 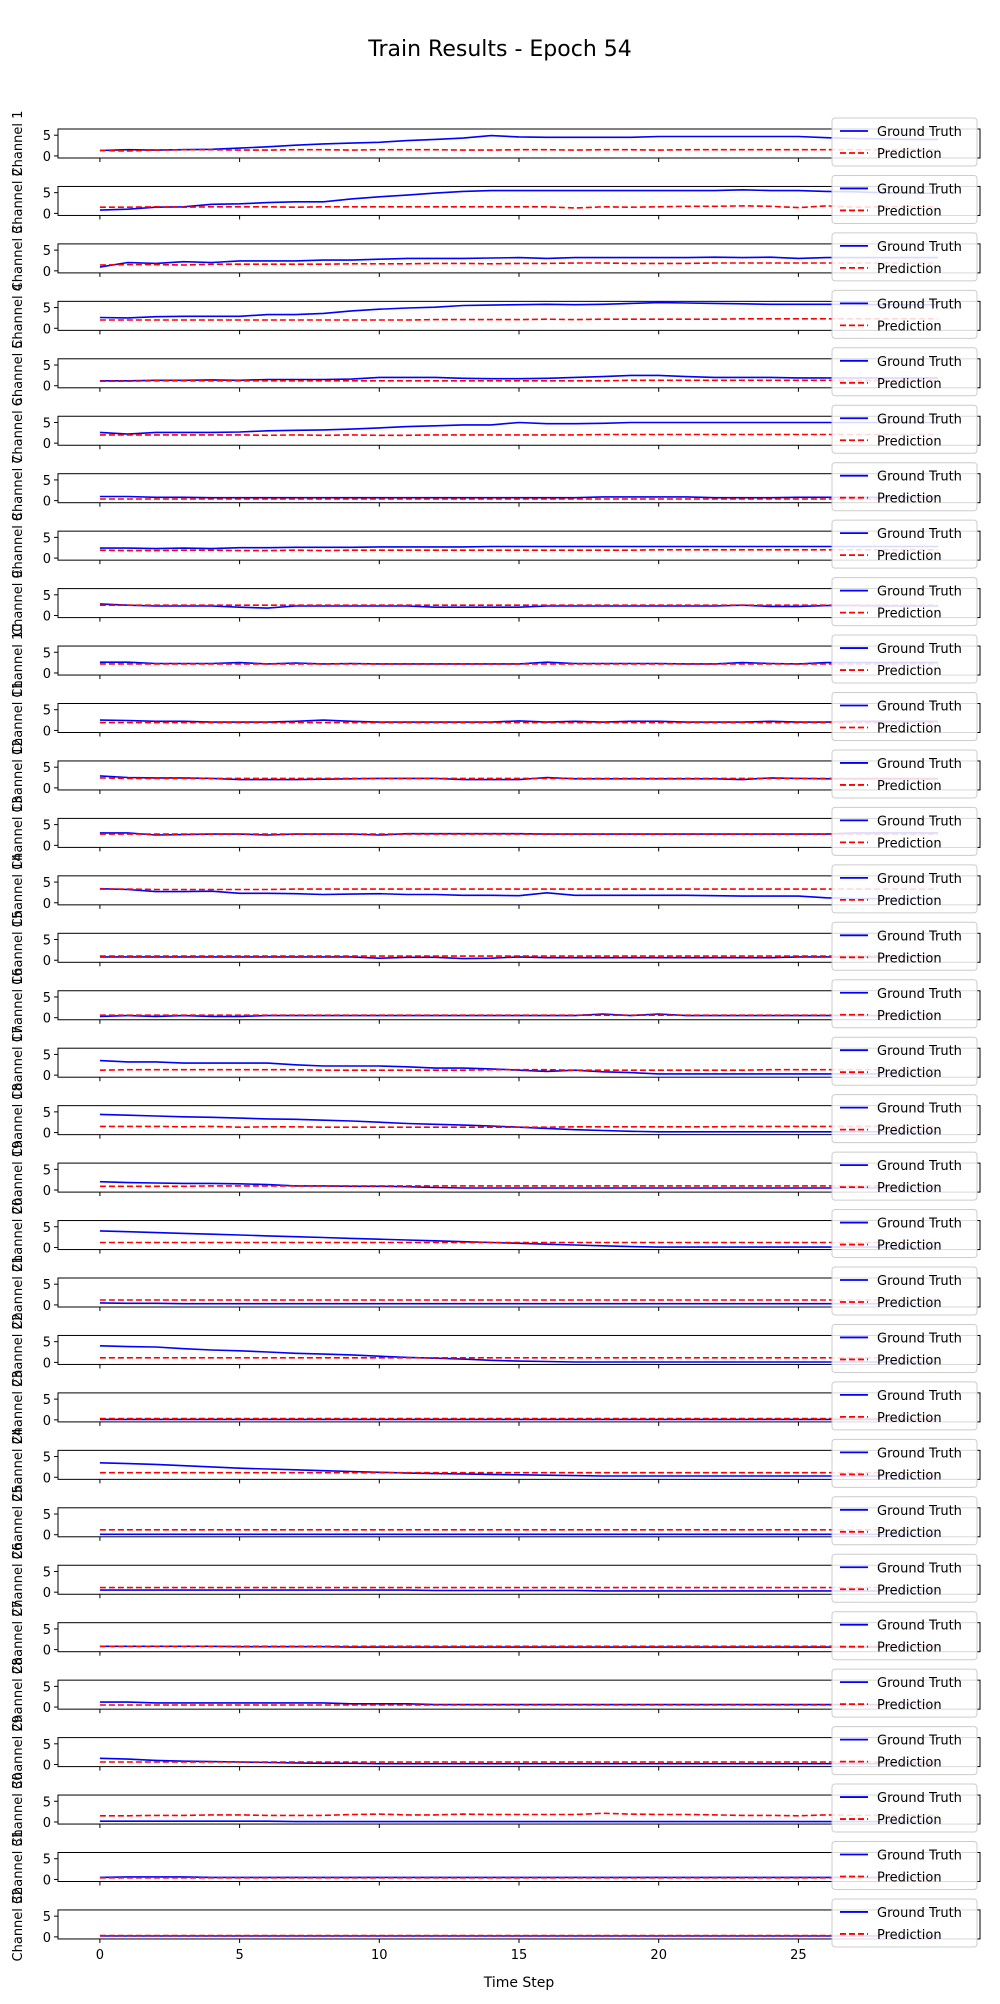 I want to click on x-tick-label: 0, so click(x=100, y=1955).